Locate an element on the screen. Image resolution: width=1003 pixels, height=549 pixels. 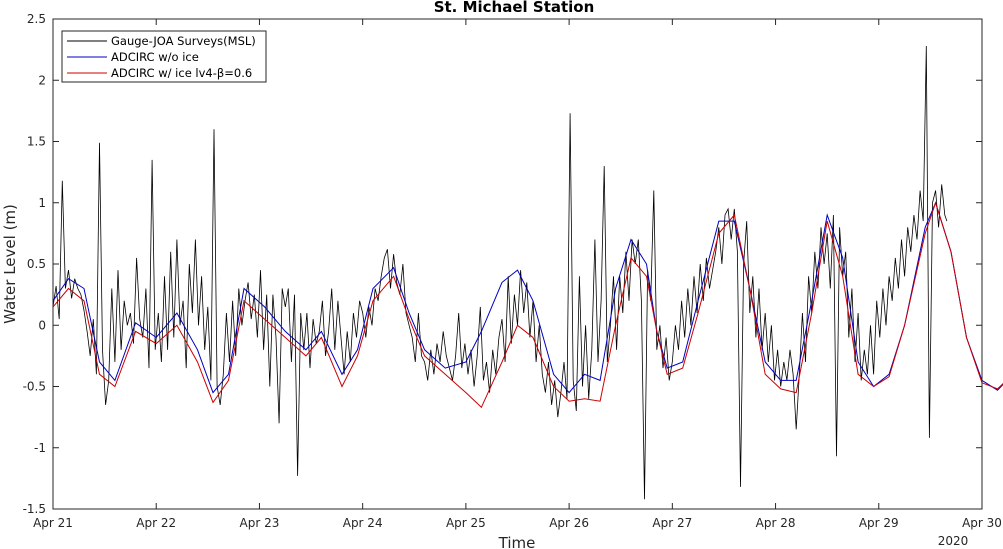
x-tick-label: Apr 22 is located at coordinates (156, 523).